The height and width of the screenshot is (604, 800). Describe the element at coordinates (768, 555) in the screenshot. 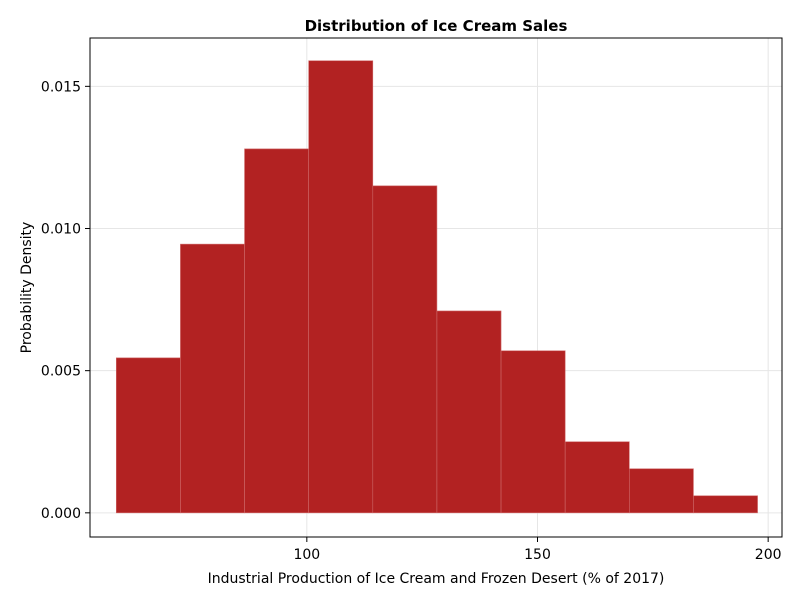

I see `x-tick-label: 200` at that location.